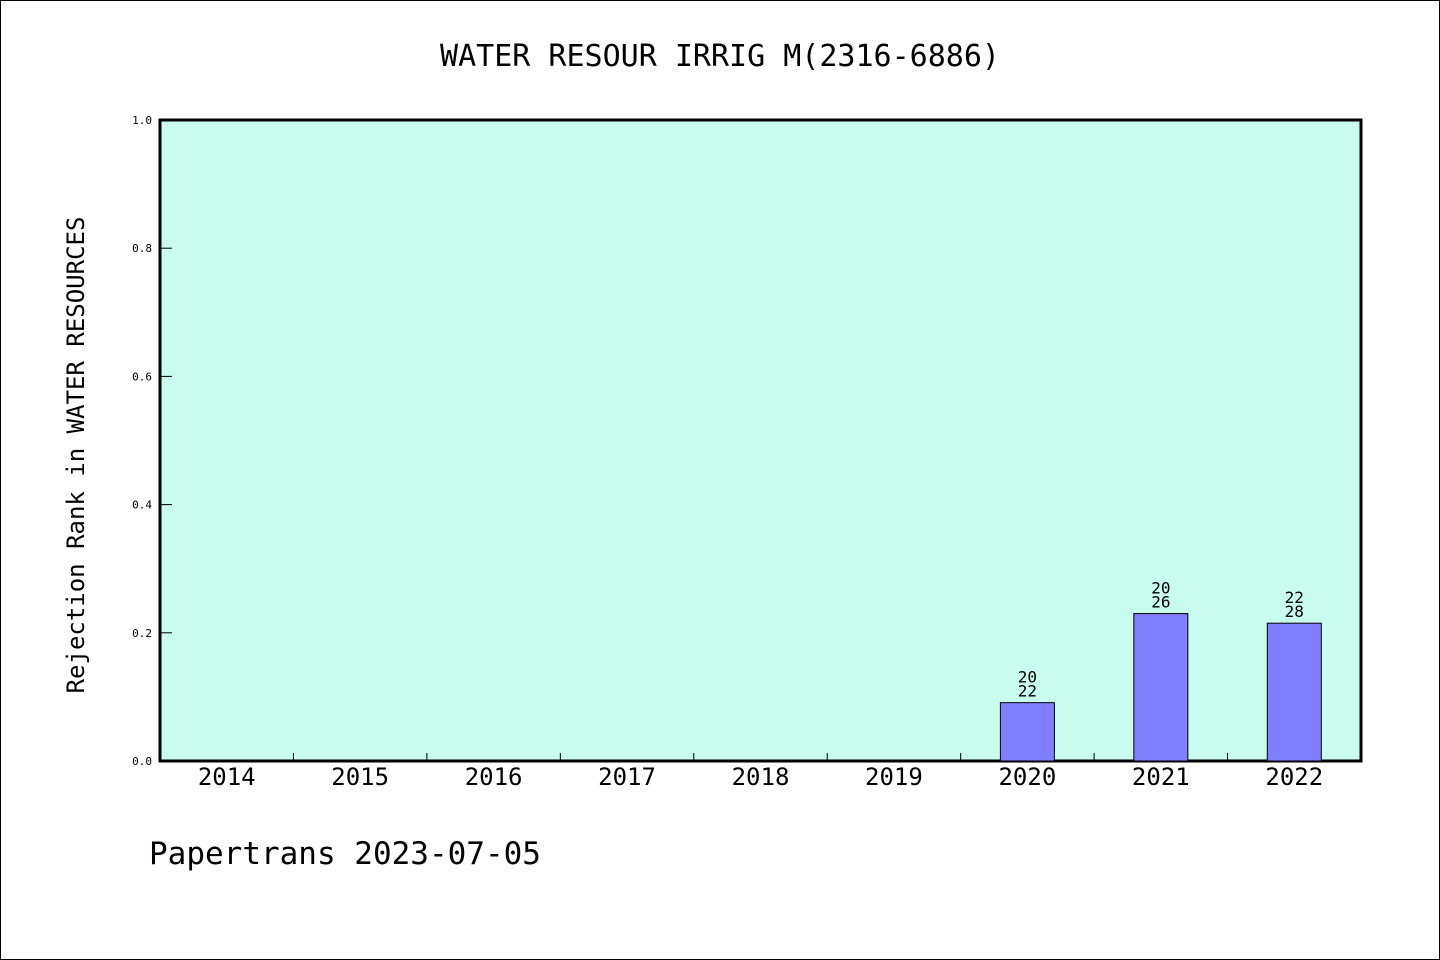 This screenshot has width=1440, height=960. I want to click on x-tick-label: 2017, so click(627, 777).